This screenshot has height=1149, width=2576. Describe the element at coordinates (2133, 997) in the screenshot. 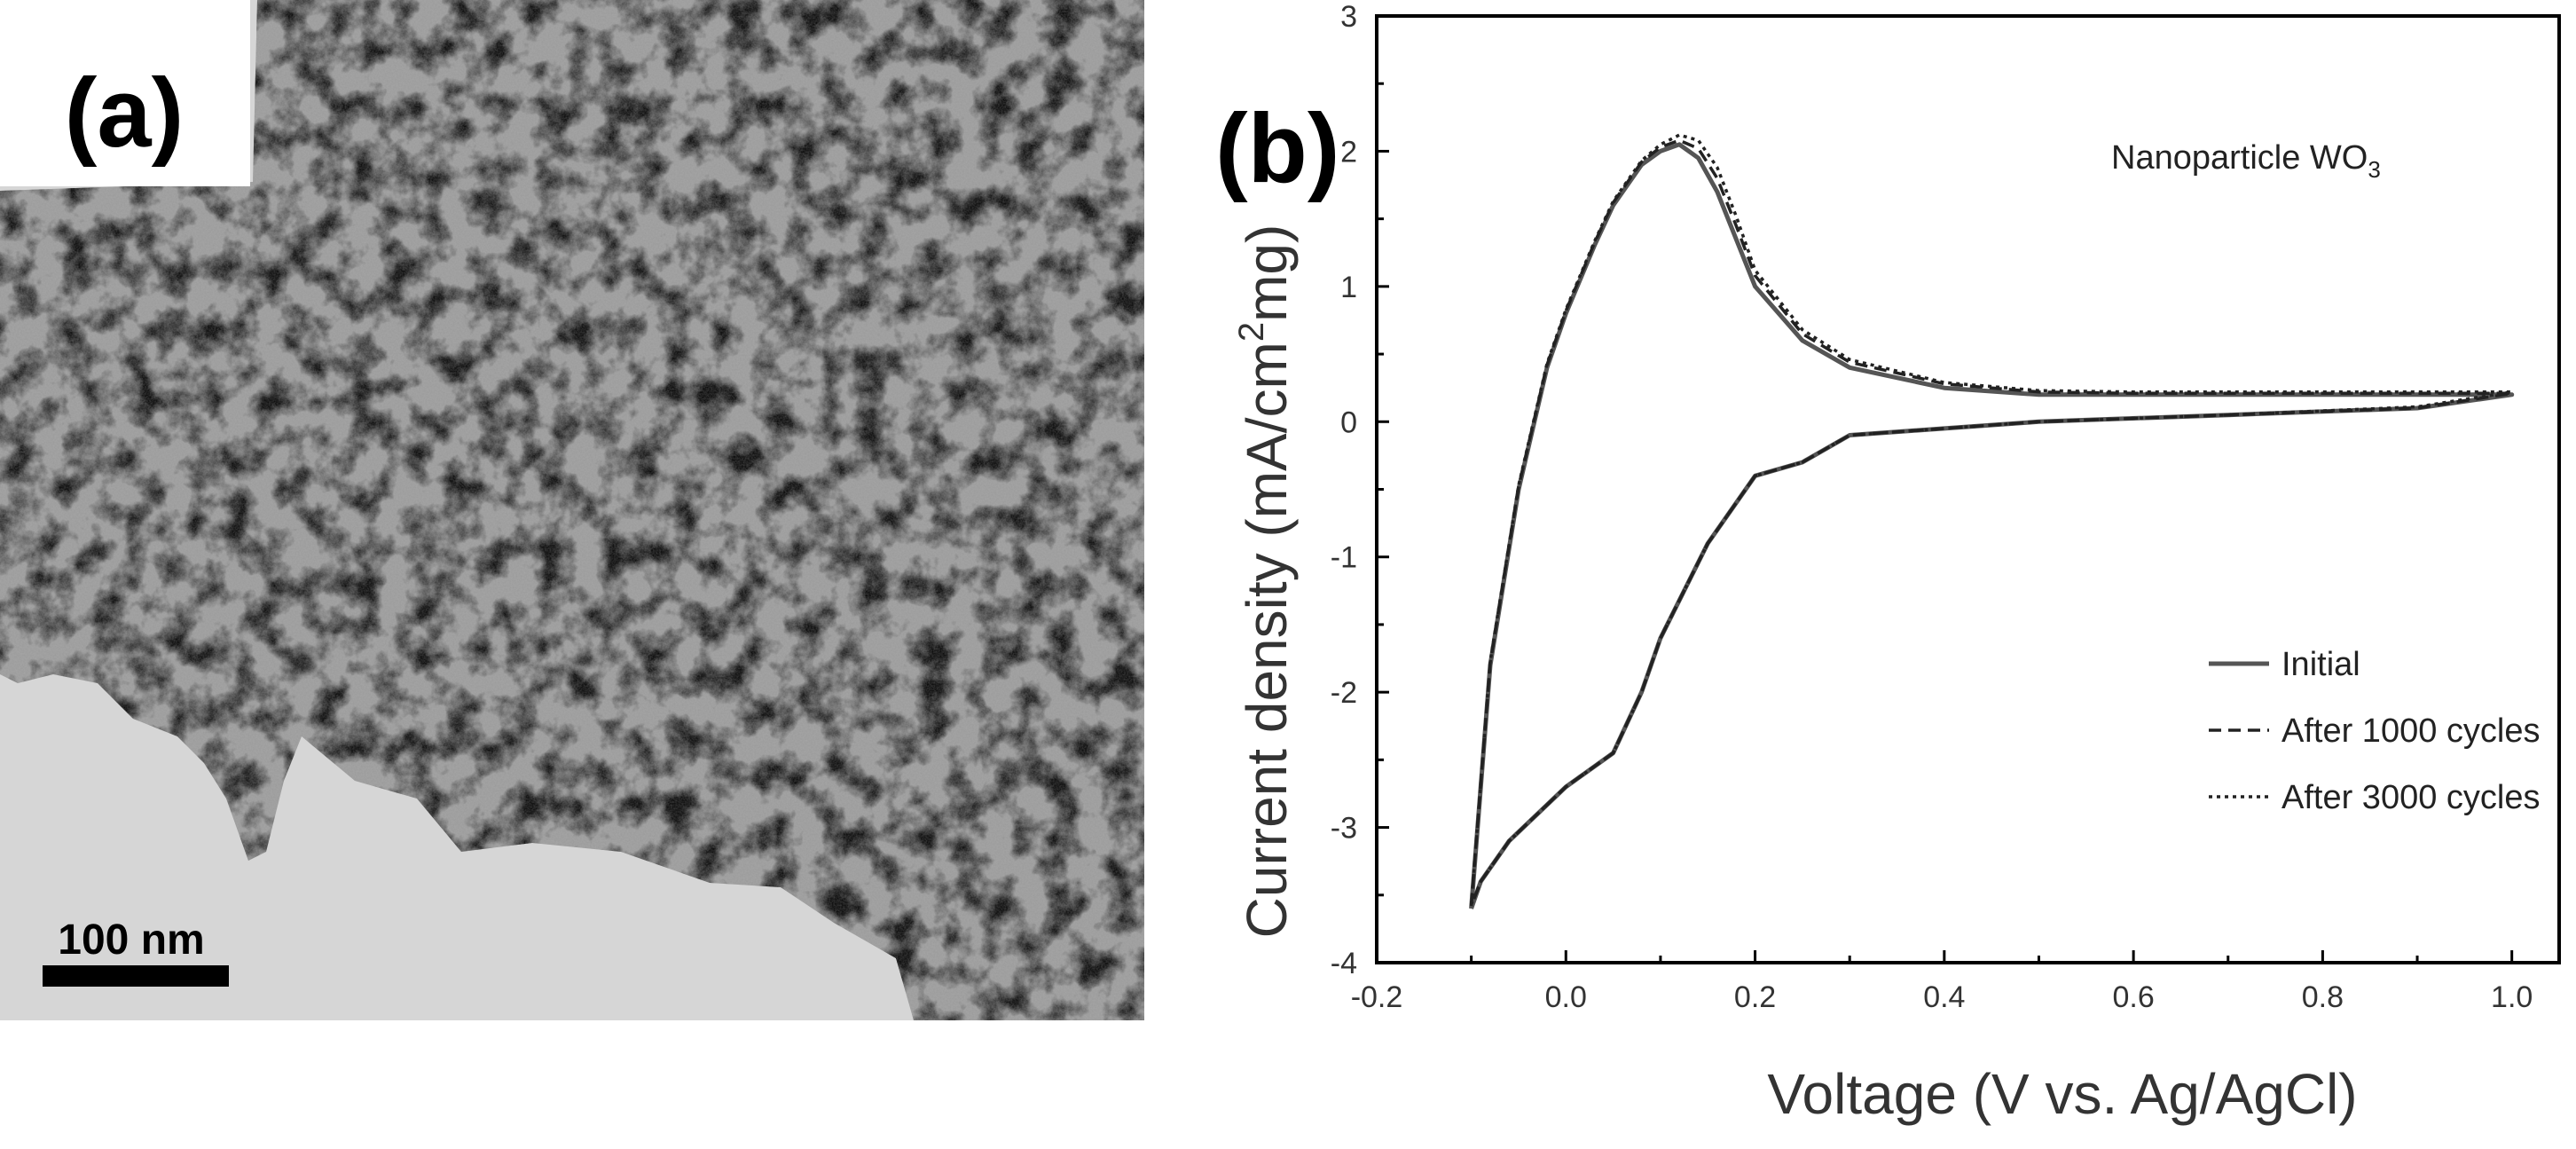

I see `x-tick-label: 0.6` at that location.